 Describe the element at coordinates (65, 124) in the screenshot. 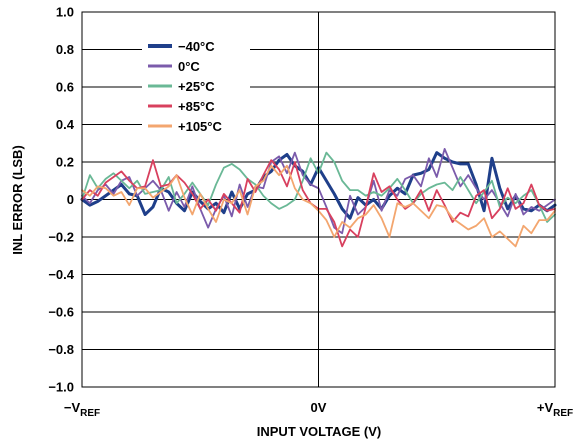

I see `y-tick-label: 0.4` at that location.